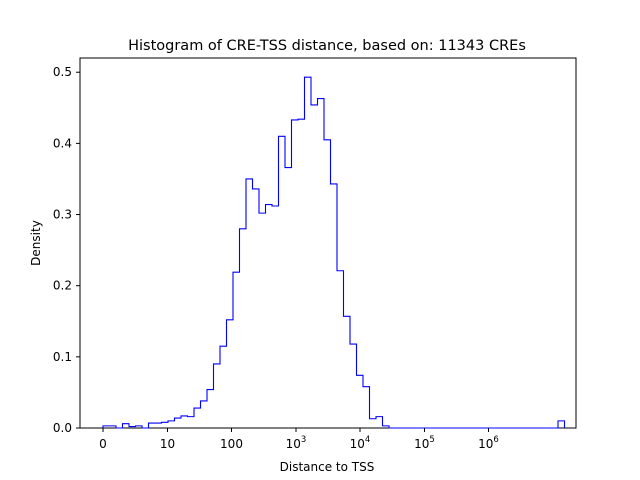  What do you see at coordinates (62, 143) in the screenshot?
I see `y-tick-label: 0.4` at bounding box center [62, 143].